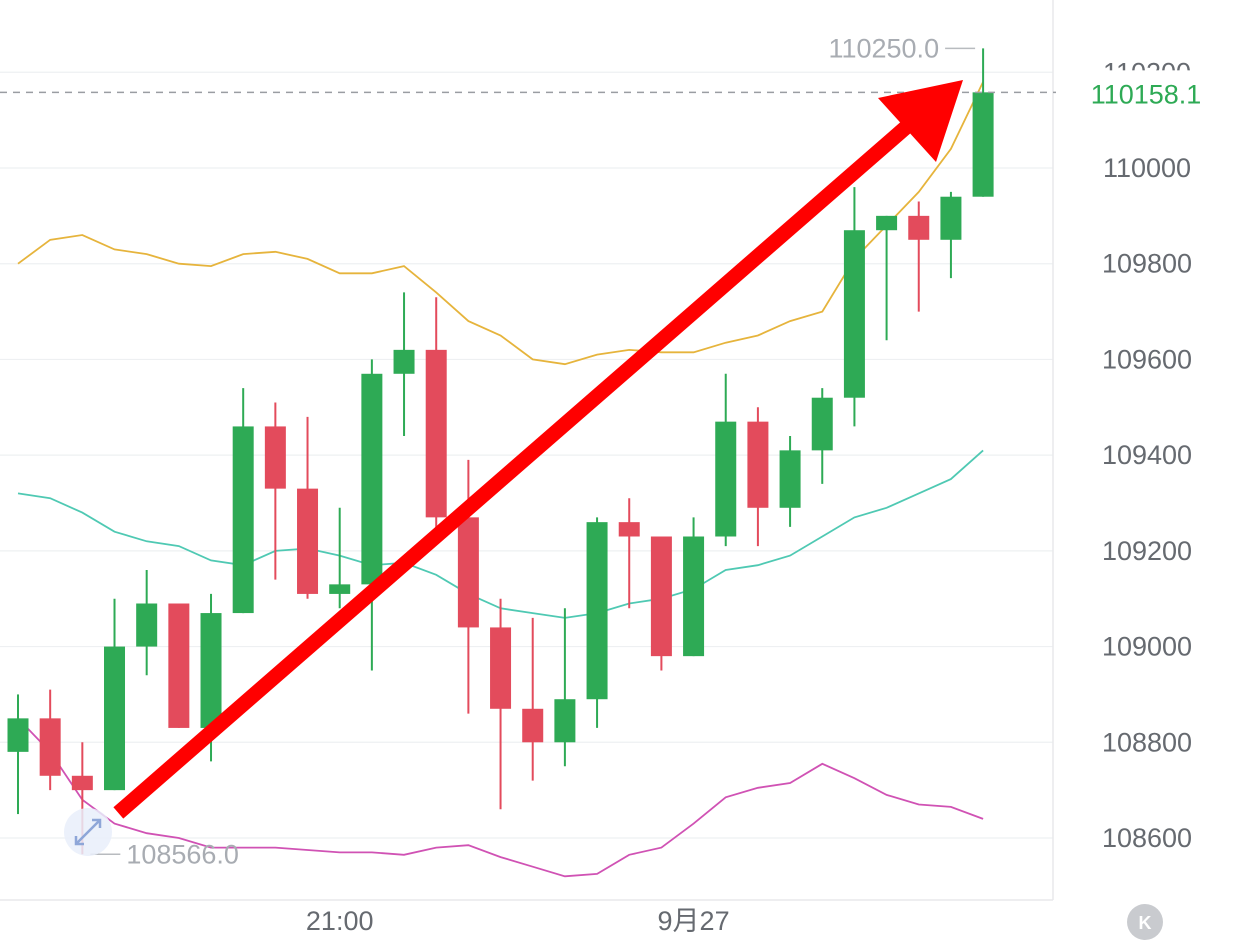  I want to click on y-tick-label: 108600, so click(1147, 838).